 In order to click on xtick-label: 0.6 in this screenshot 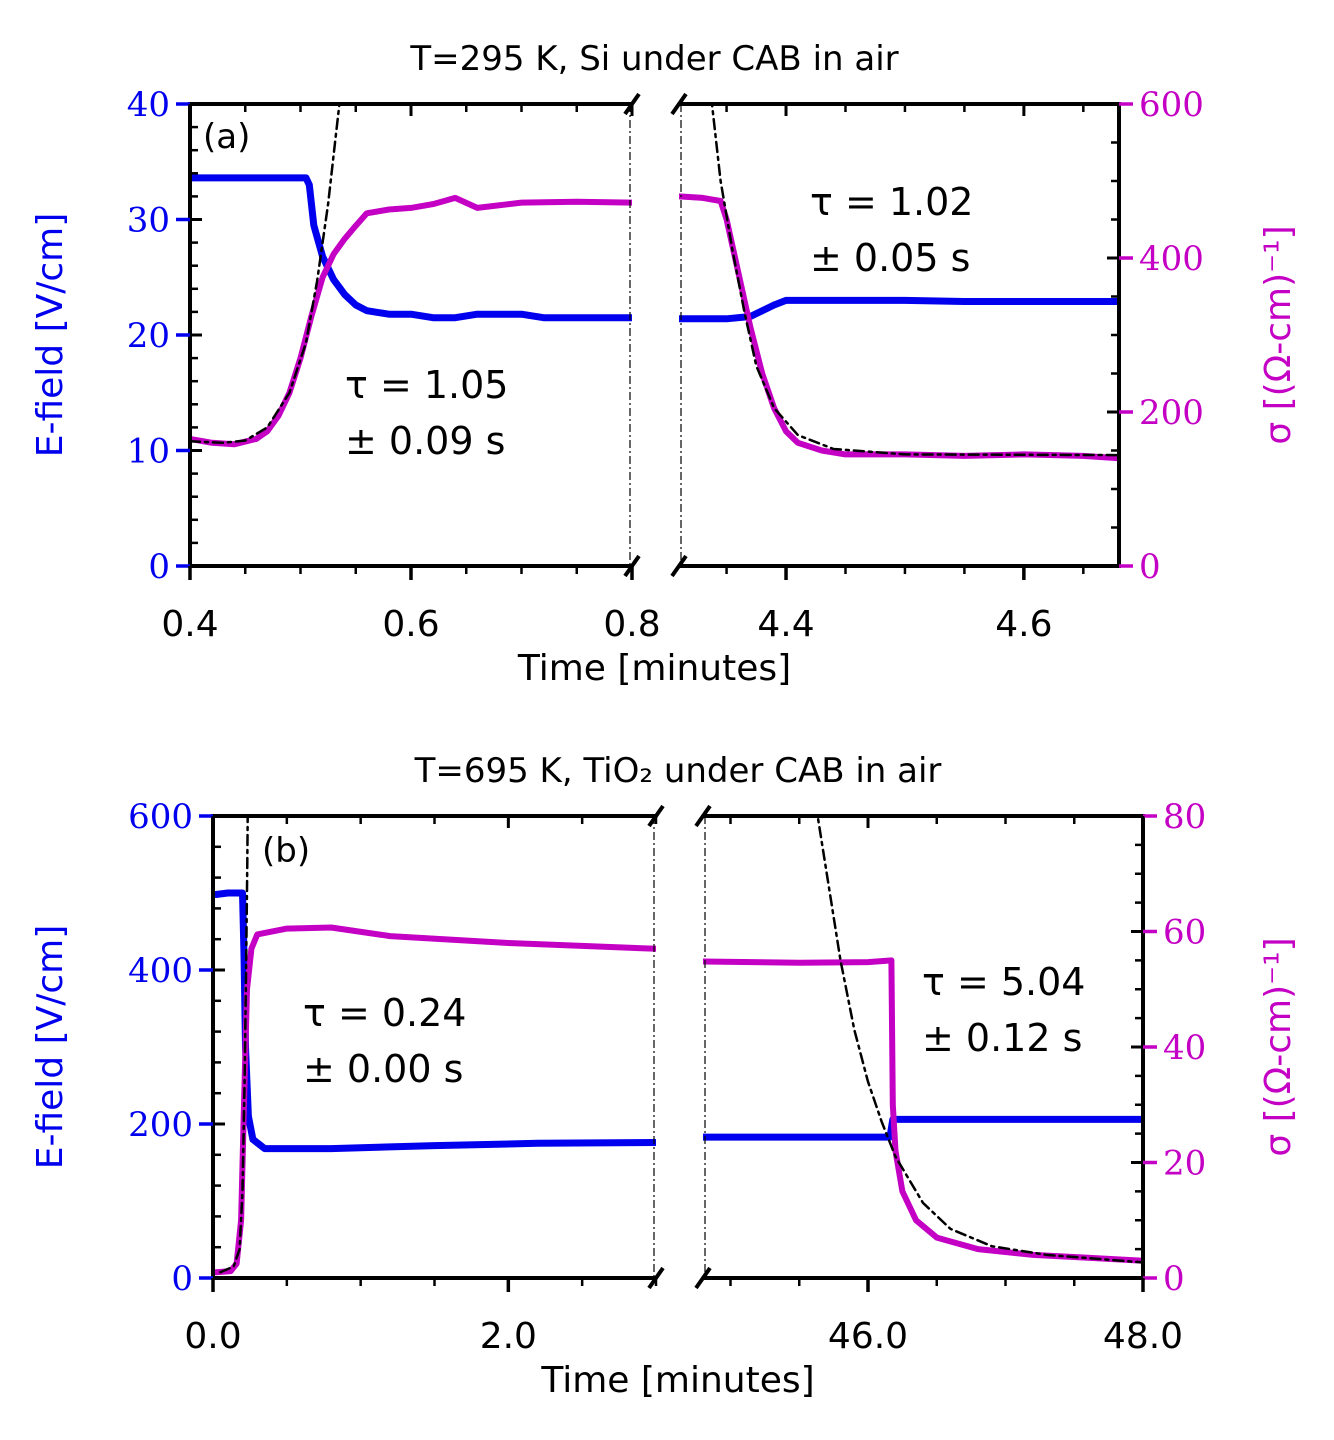, I will do `click(410, 624)`.